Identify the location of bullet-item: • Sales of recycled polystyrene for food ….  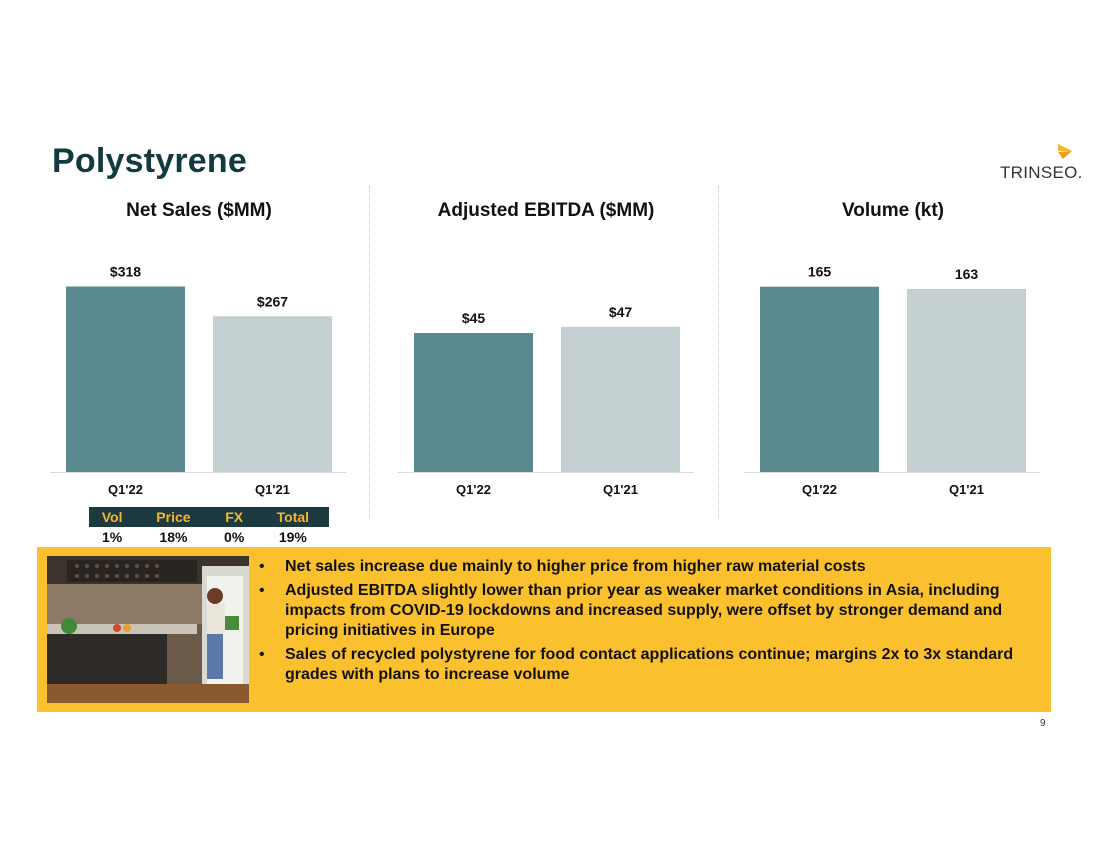
(652, 665).